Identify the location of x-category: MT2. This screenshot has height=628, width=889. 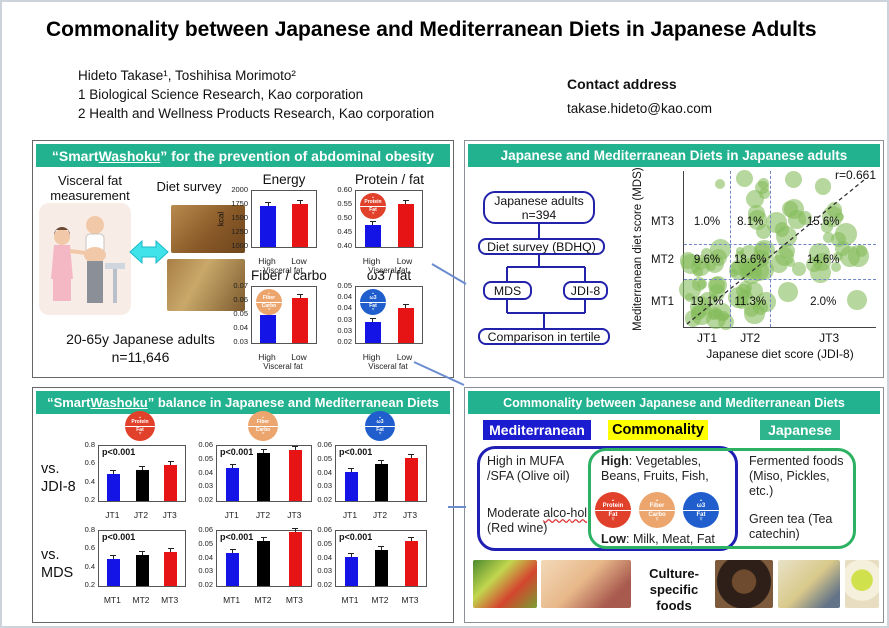
(380, 600).